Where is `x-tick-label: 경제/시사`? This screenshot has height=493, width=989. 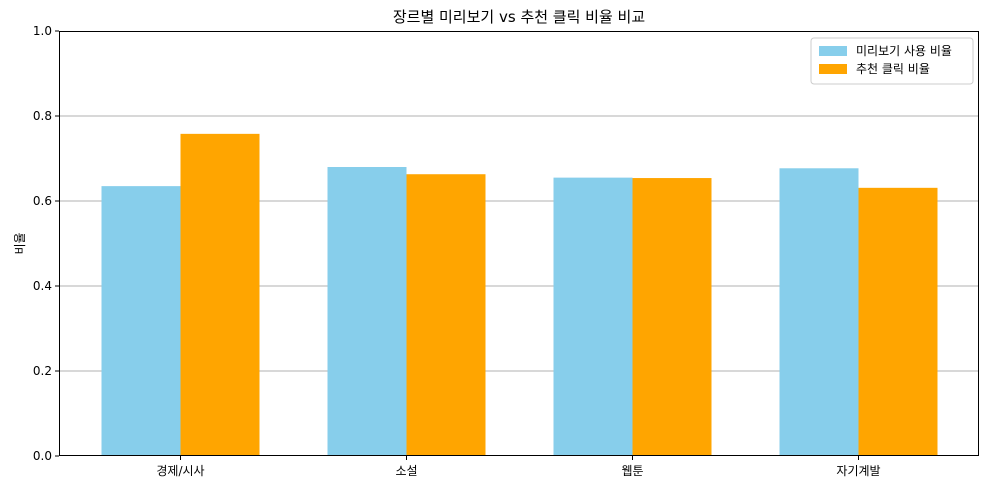
x-tick-label: 경제/시사 is located at coordinates (180, 471).